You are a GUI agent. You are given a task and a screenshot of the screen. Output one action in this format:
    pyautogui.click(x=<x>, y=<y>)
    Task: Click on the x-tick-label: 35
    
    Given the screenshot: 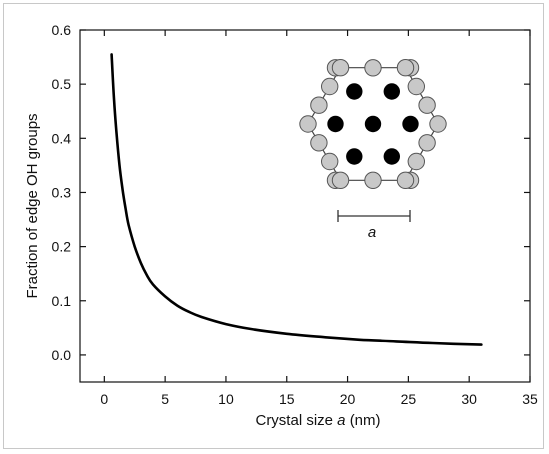 What is the action you would take?
    pyautogui.click(x=530, y=399)
    